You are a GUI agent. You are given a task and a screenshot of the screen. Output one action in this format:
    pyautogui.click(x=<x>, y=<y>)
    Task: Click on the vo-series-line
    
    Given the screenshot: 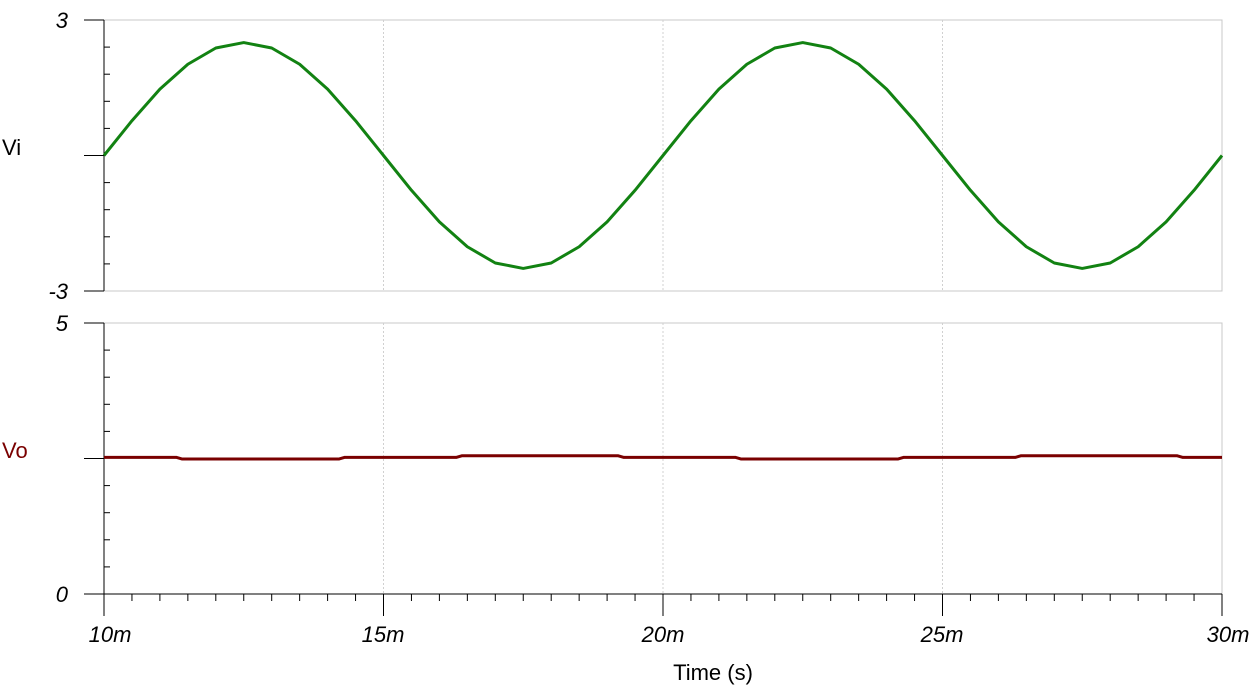 What is the action you would take?
    pyautogui.click(x=663, y=457)
    